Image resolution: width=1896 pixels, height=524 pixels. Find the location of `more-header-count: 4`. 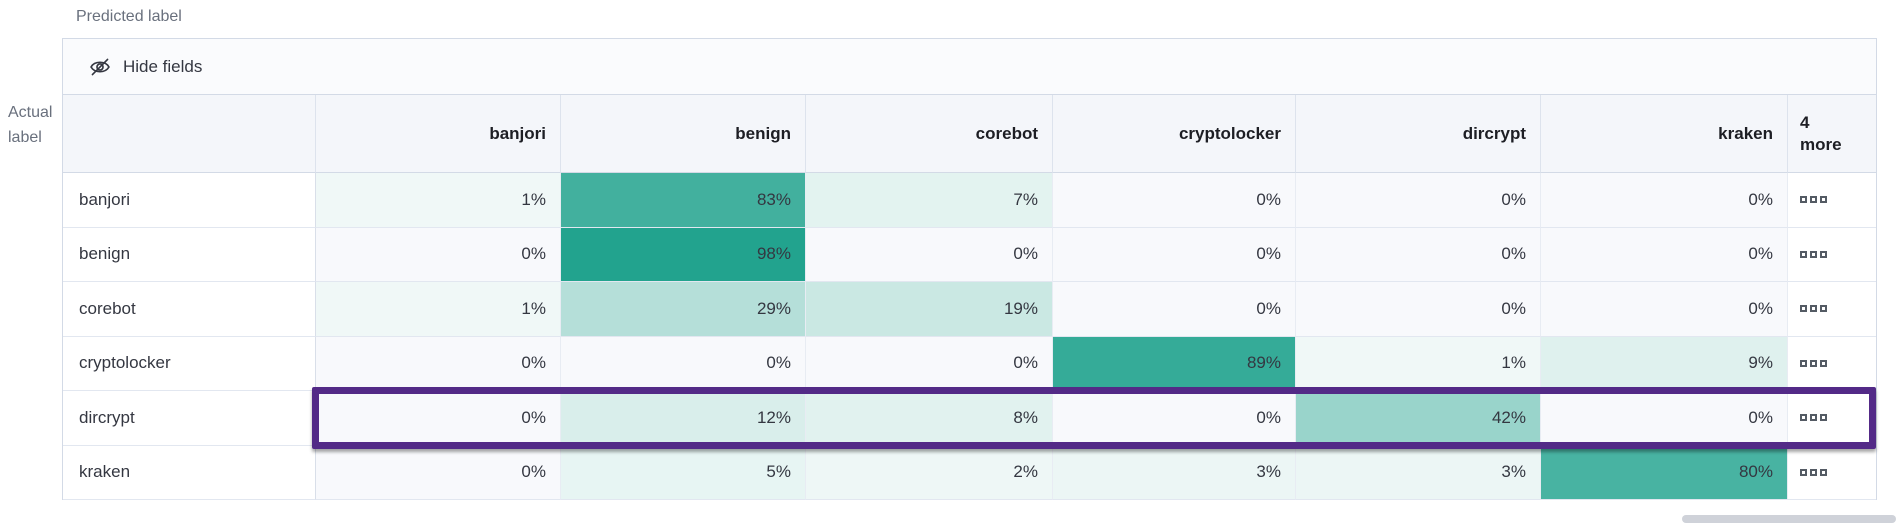

more-header-count: 4 is located at coordinates (1805, 122).